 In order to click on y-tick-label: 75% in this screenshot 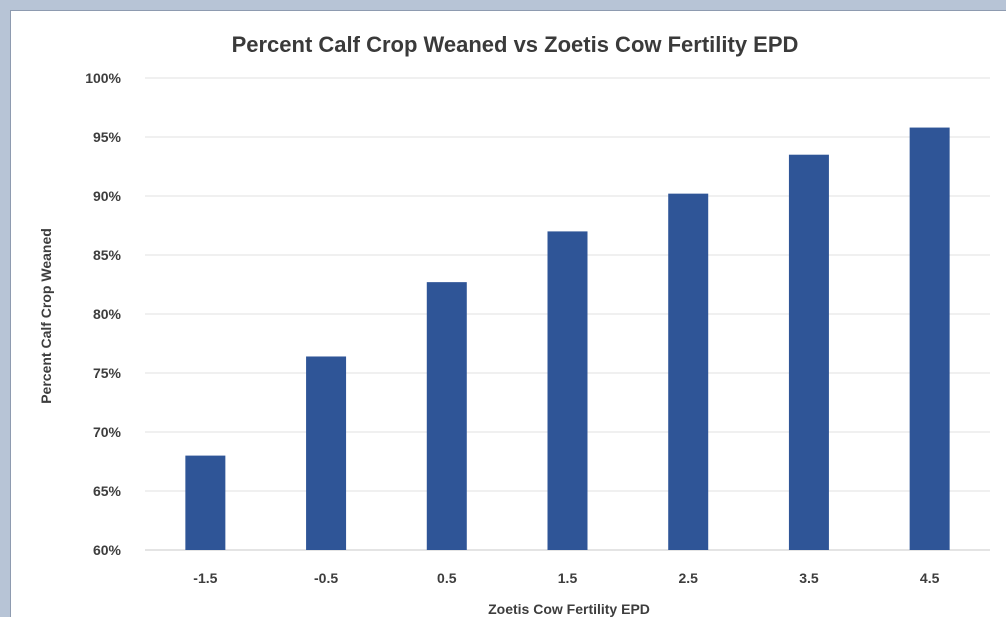, I will do `click(107, 373)`.